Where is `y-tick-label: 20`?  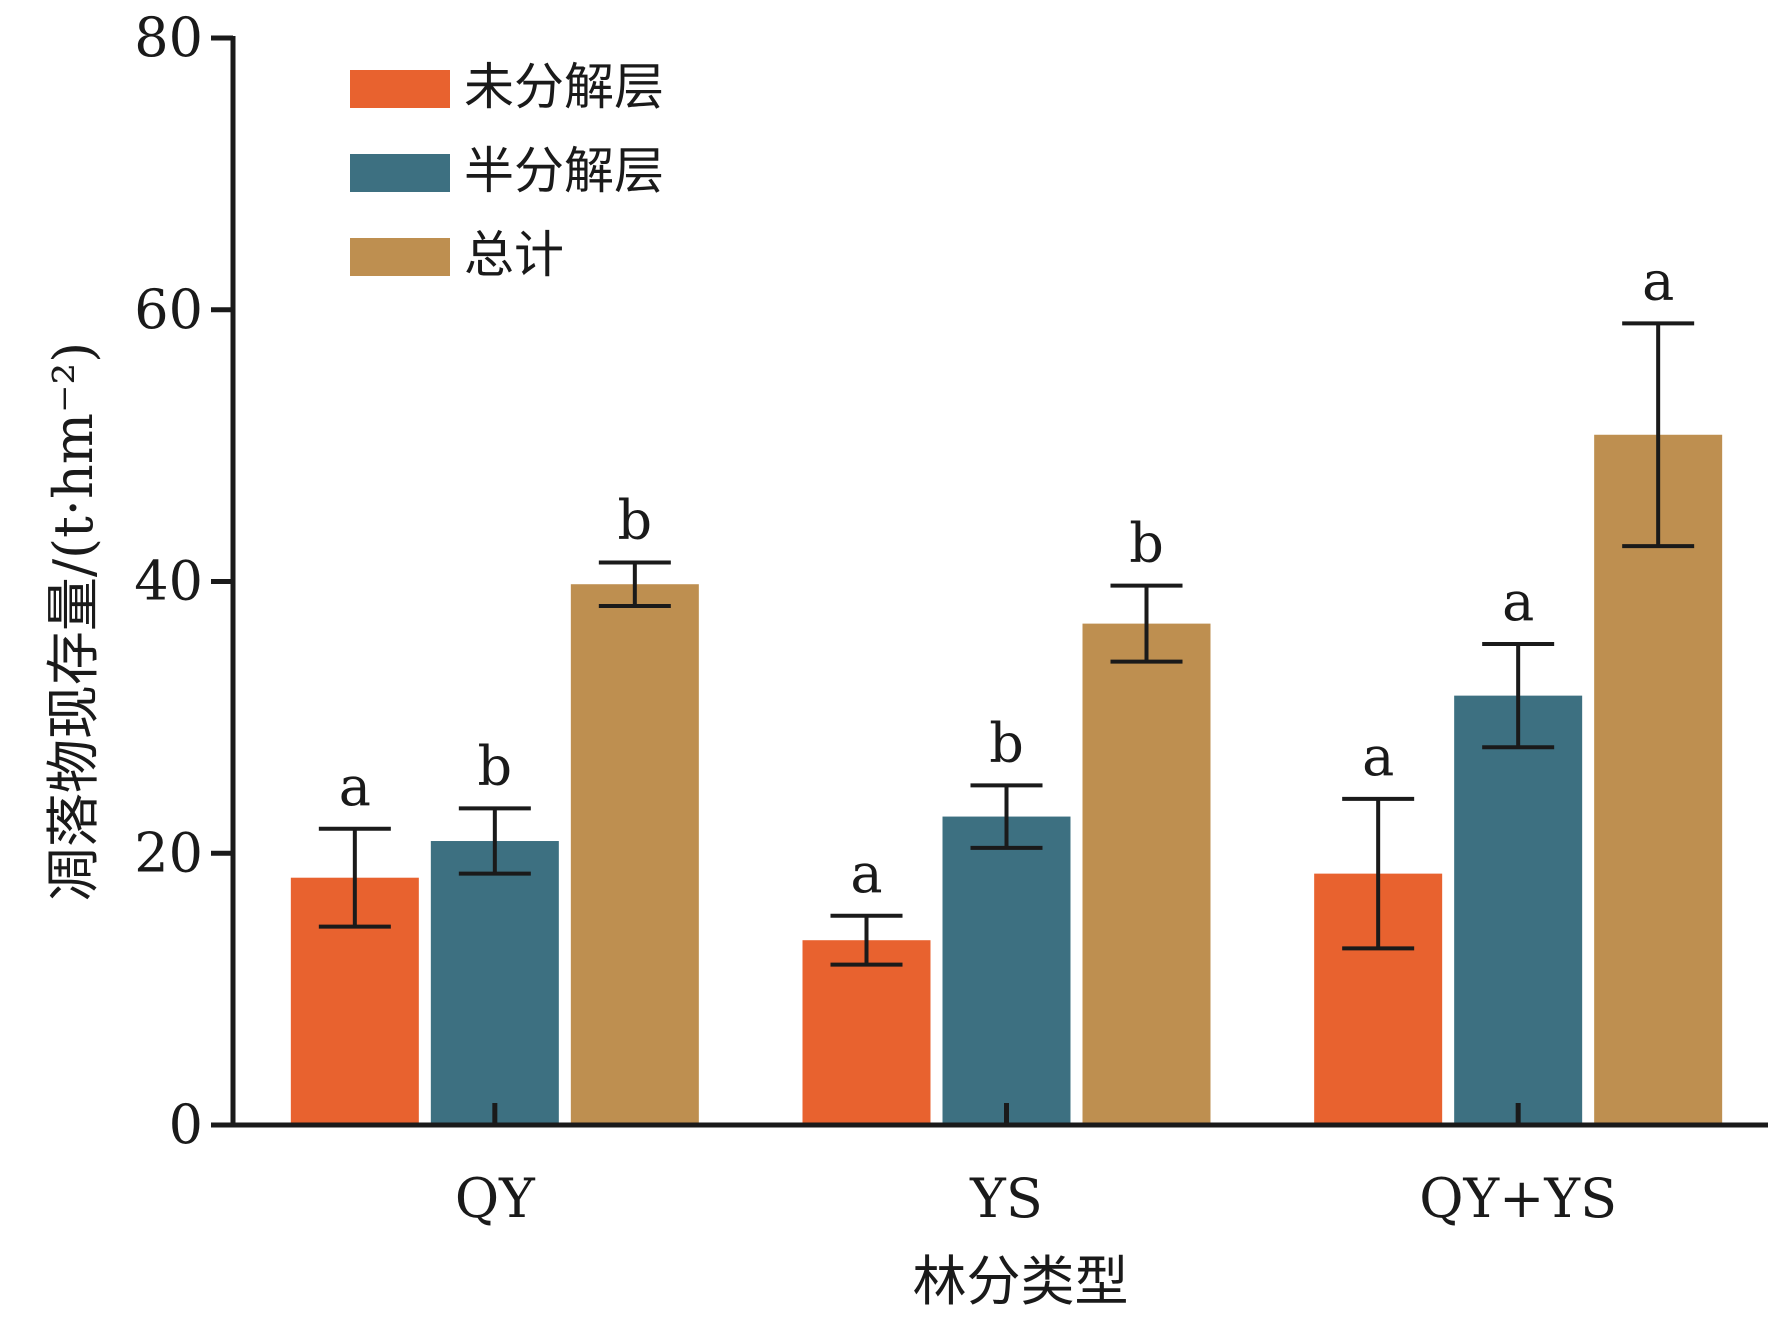
y-tick-label: 20 is located at coordinates (168, 852).